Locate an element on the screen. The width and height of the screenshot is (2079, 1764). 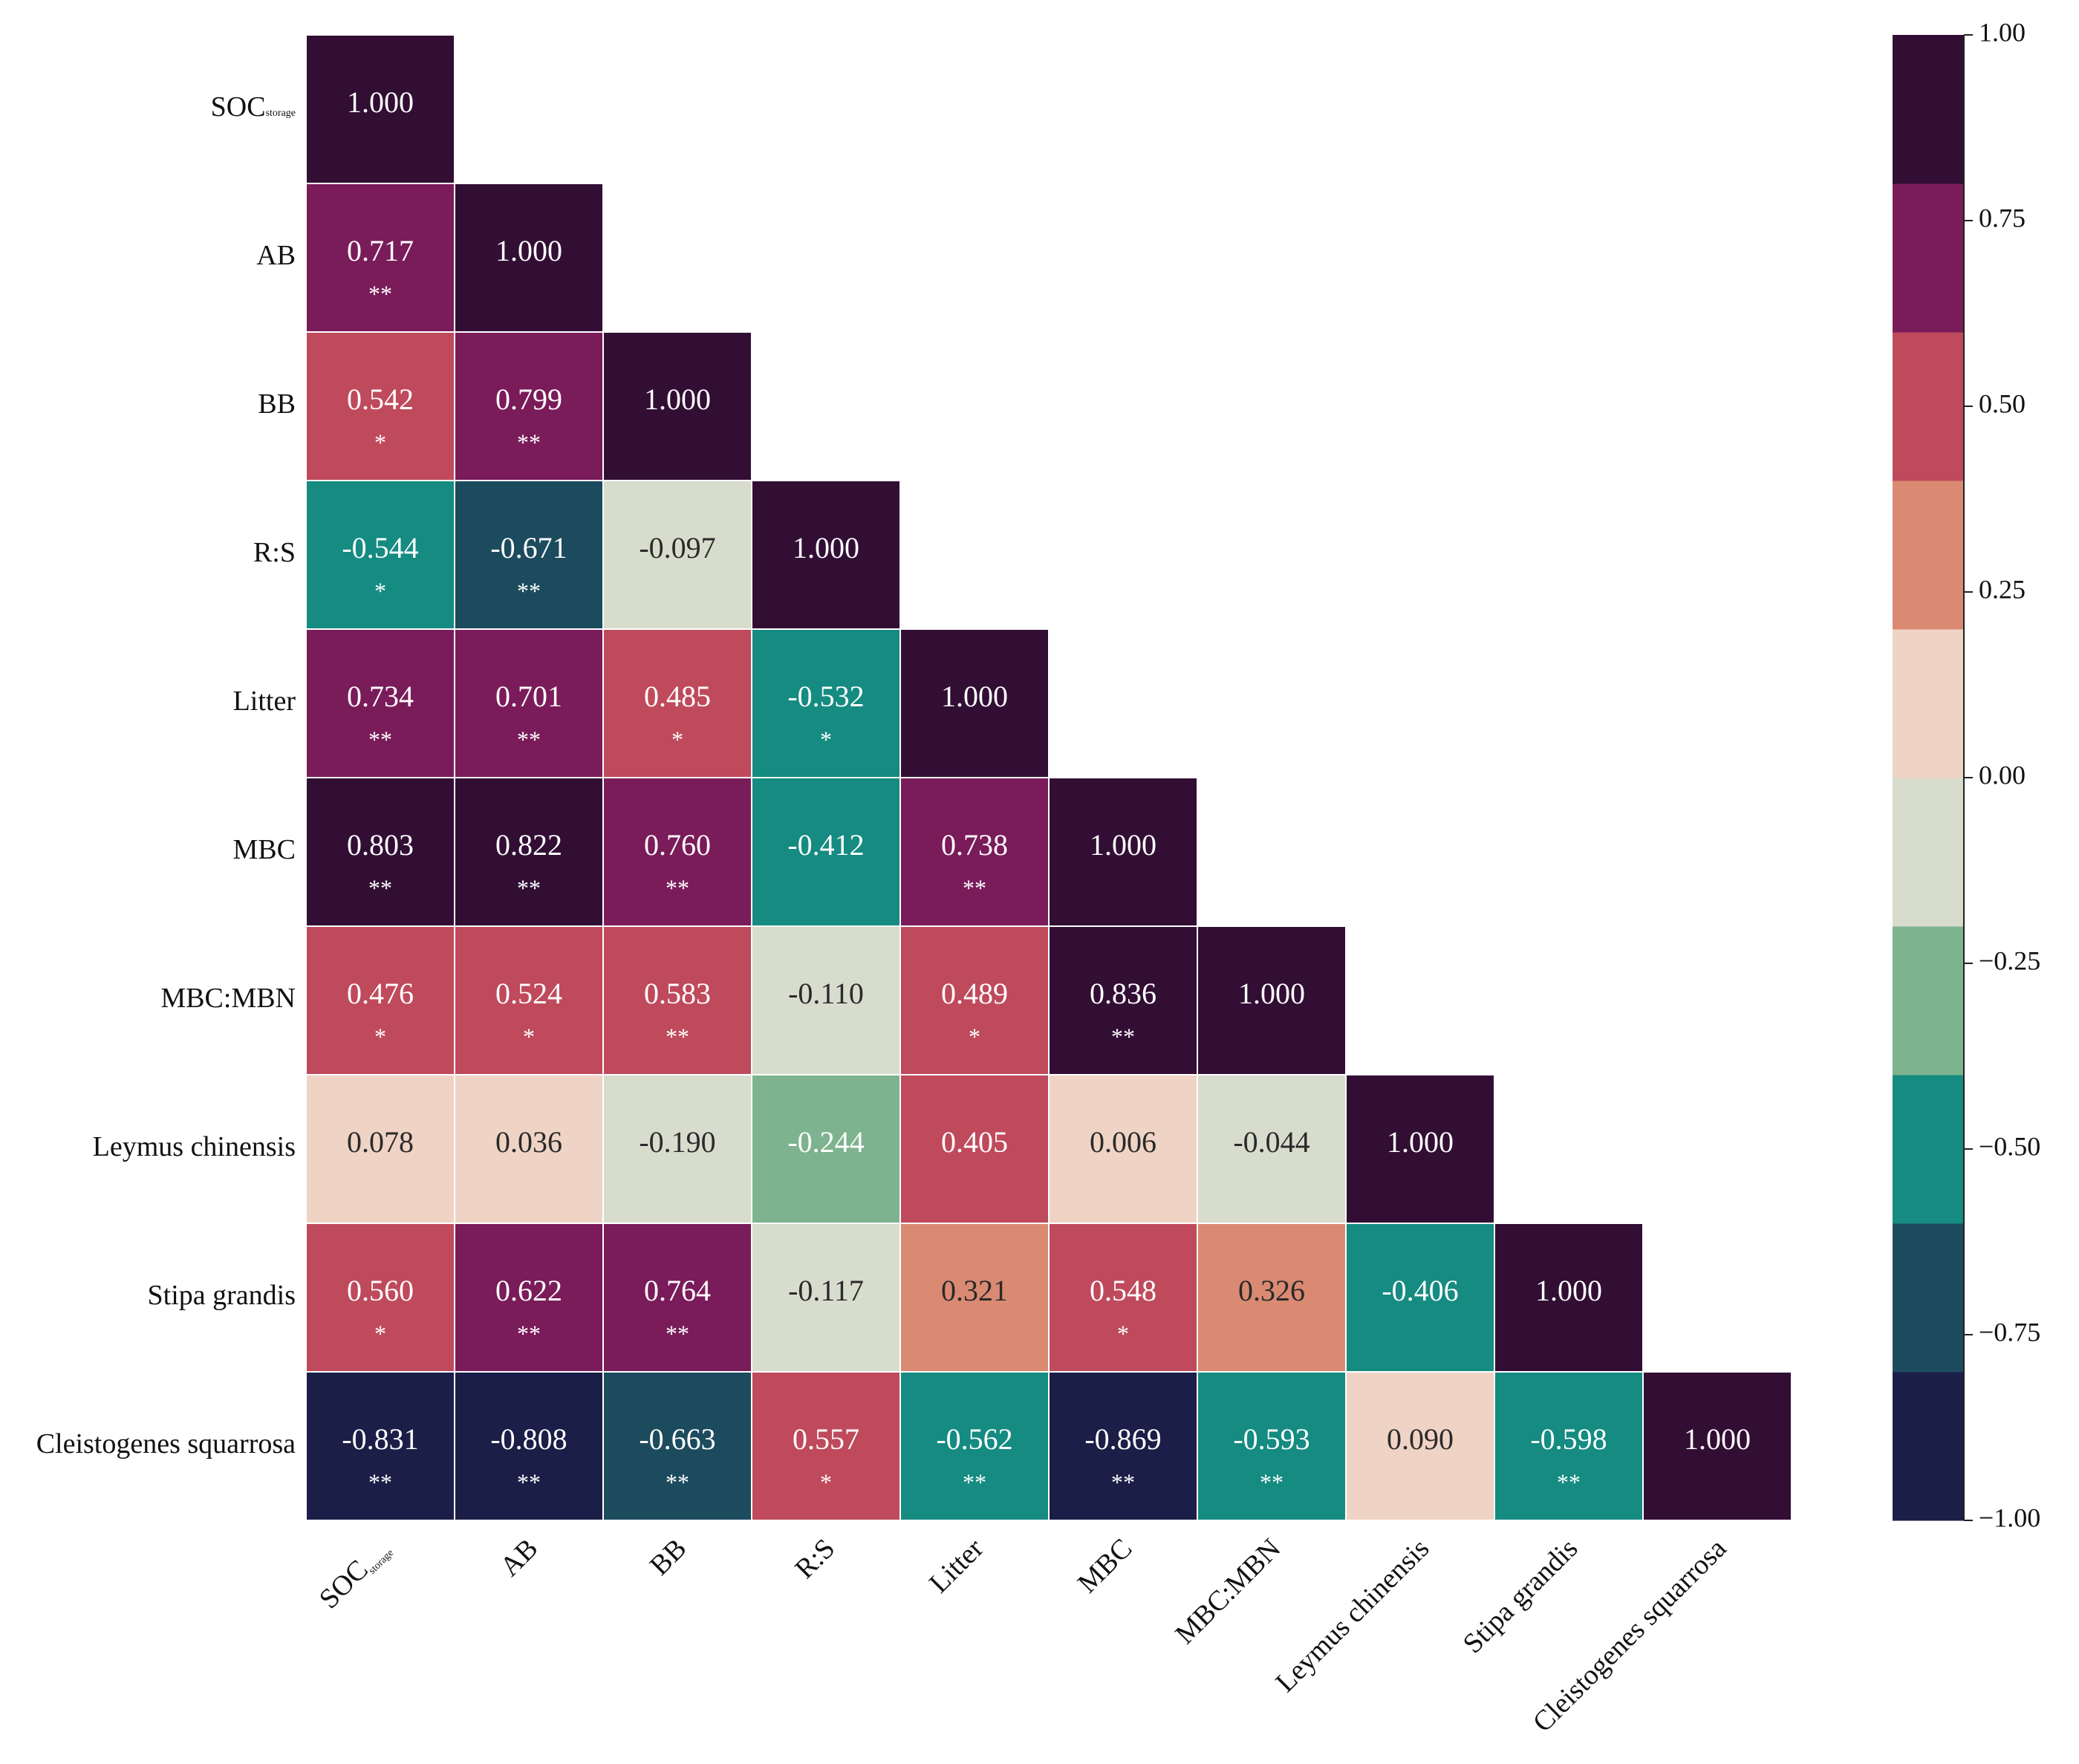
cell-value-label: 0.803 is located at coordinates (380, 845).